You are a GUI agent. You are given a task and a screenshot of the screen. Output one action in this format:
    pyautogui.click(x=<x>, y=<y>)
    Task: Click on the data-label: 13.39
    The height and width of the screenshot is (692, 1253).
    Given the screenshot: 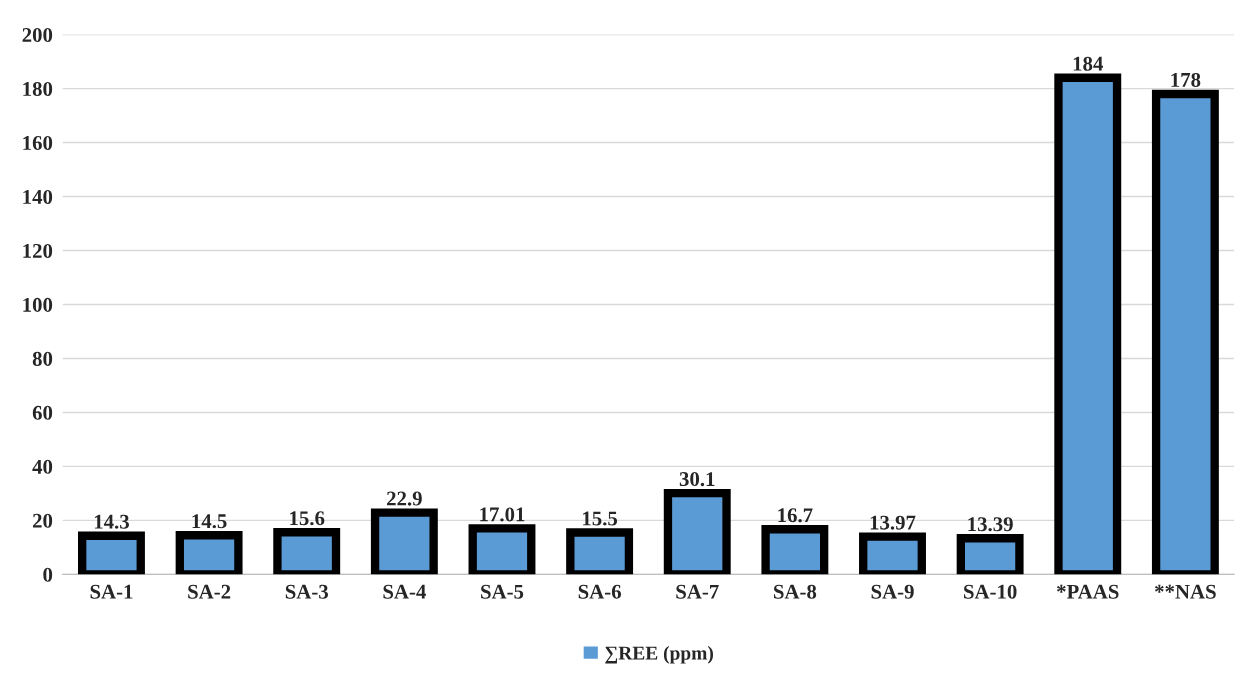 What is the action you would take?
    pyautogui.click(x=990, y=524)
    